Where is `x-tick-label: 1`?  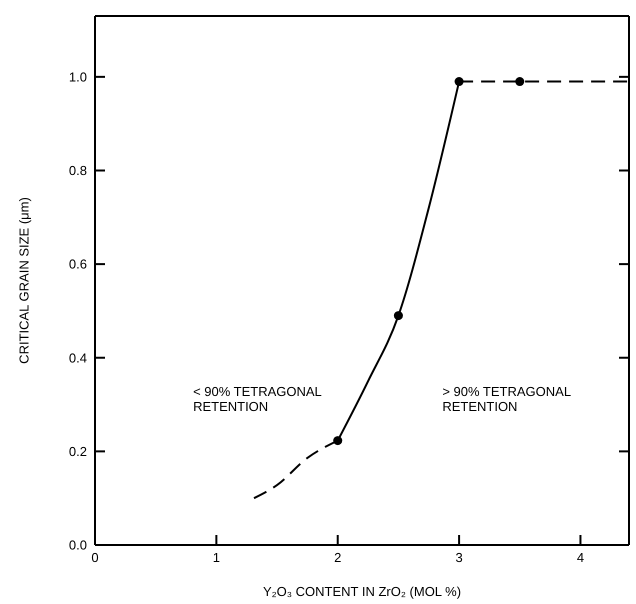 x-tick-label: 1 is located at coordinates (216, 558).